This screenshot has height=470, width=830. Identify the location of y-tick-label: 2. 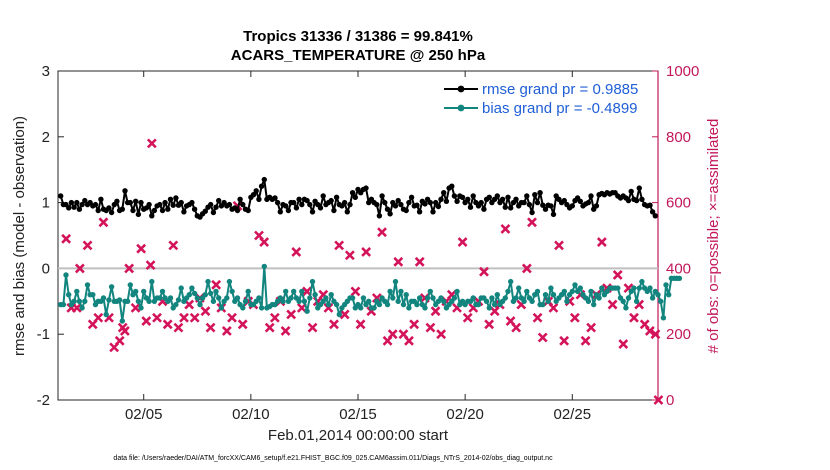
(46, 137).